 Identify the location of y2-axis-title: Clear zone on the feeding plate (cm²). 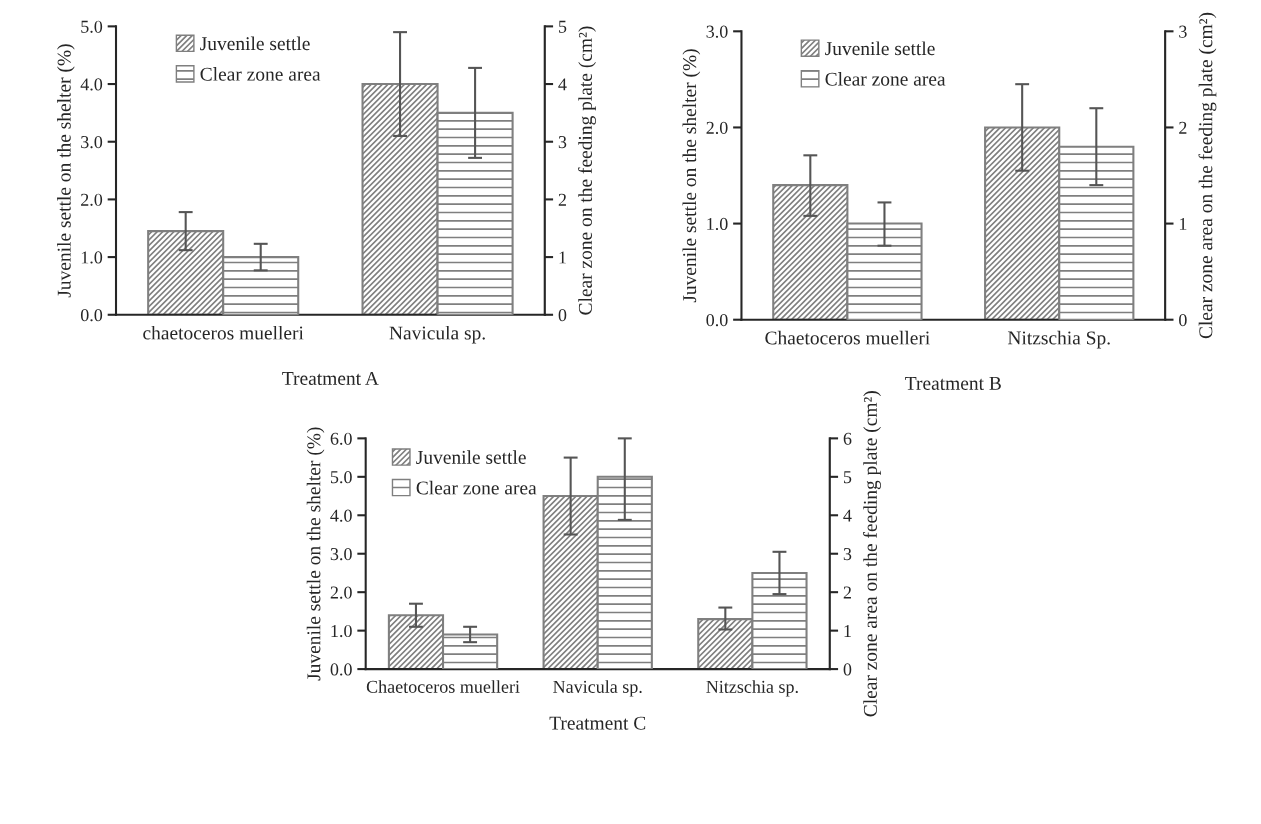
(587, 170).